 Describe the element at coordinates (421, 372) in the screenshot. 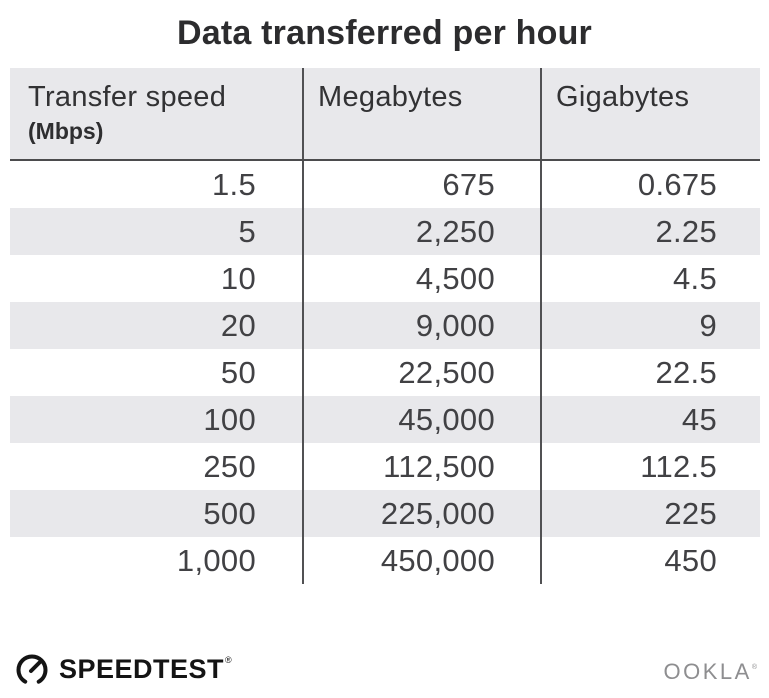

I see `table-cell: 22,500` at that location.